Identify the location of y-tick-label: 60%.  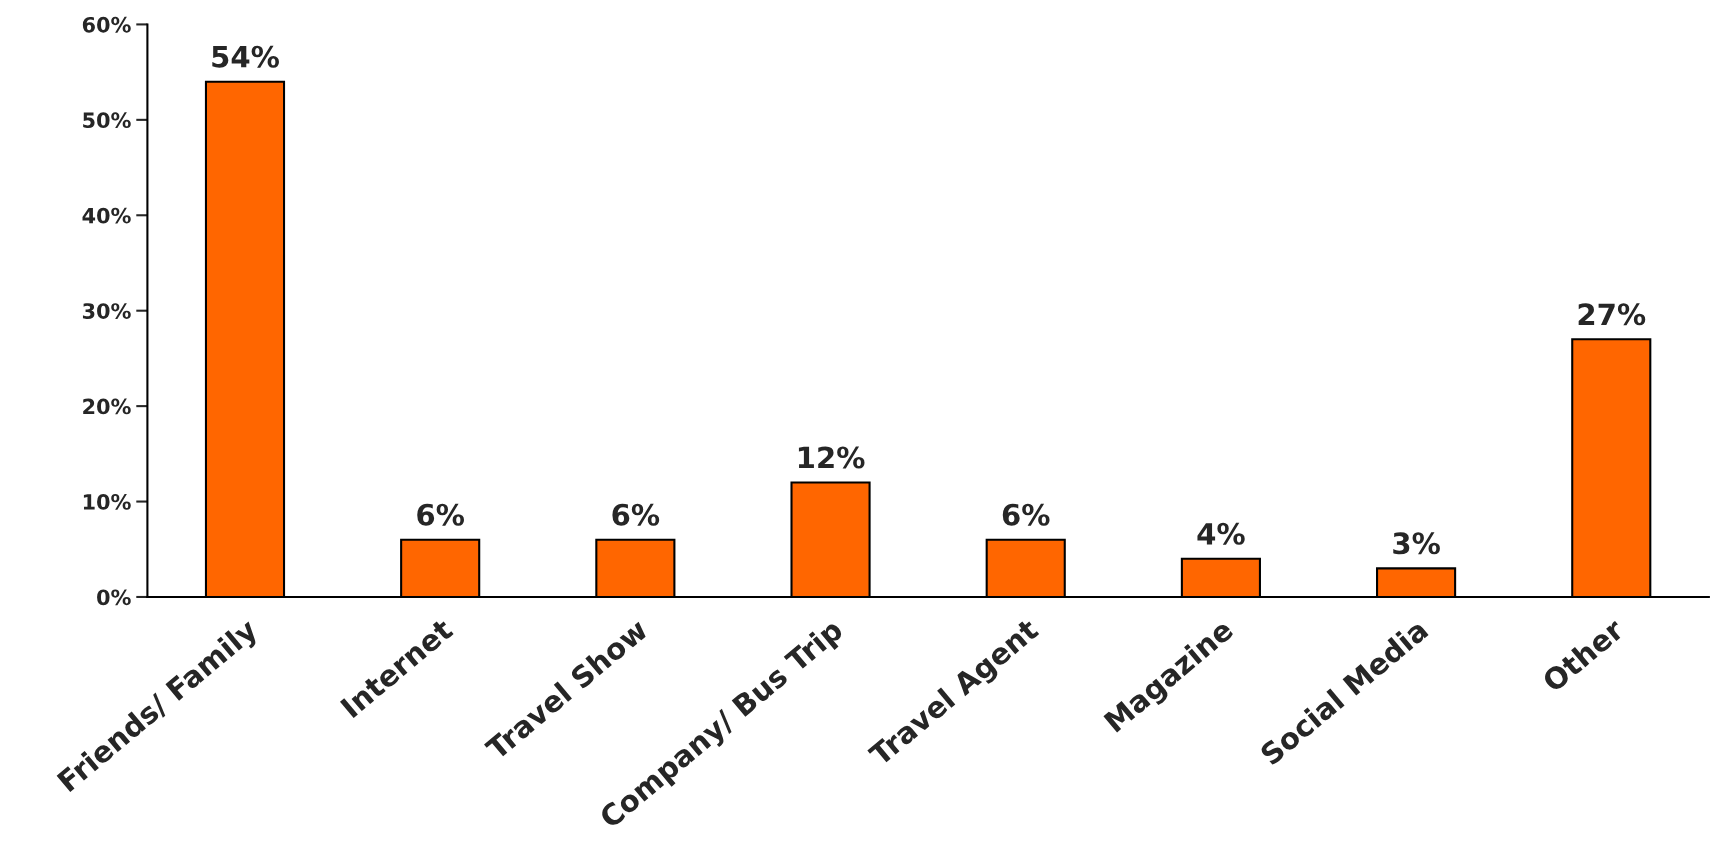
(106, 24).